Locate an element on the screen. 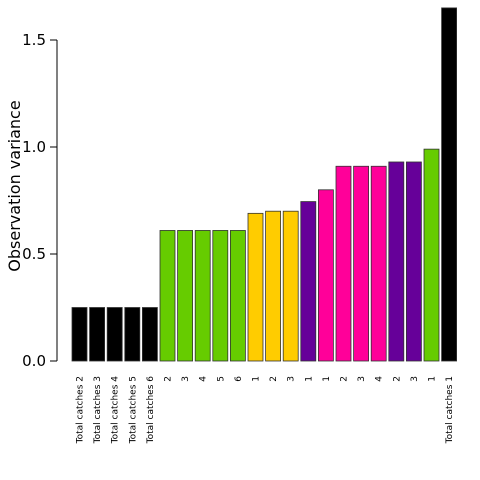  x-tick-label: Total catches 4 is located at coordinates (116, 410).